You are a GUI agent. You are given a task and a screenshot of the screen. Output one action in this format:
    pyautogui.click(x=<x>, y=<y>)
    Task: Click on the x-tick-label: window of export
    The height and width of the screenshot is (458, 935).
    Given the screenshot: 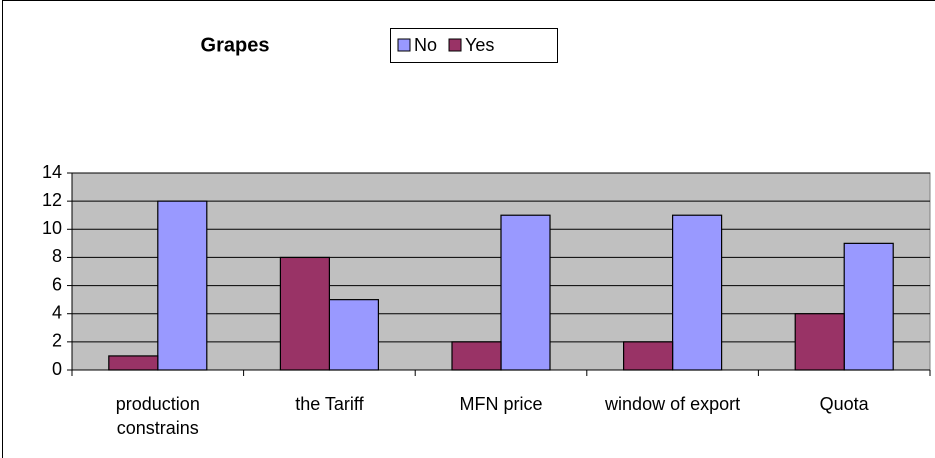 What is the action you would take?
    pyautogui.click(x=673, y=404)
    